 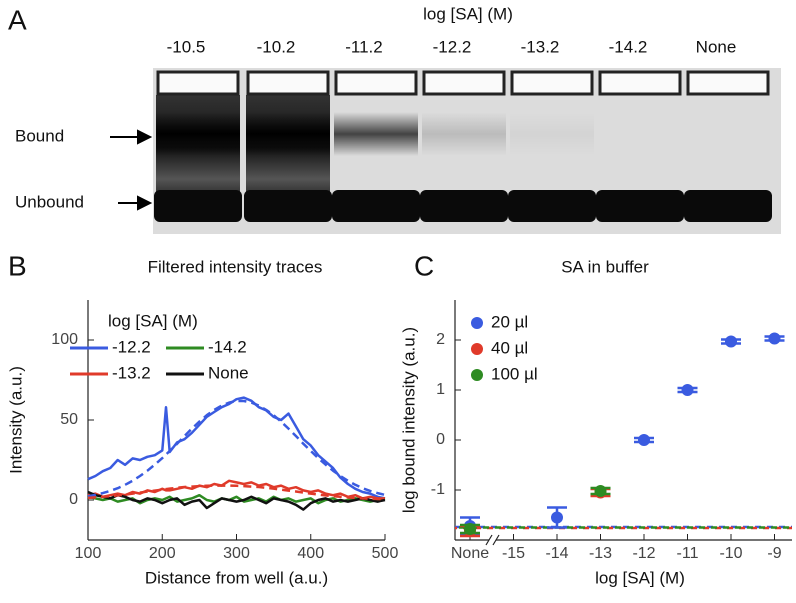 What do you see at coordinates (310, 553) in the screenshot?
I see `x-tick-label: 400` at bounding box center [310, 553].